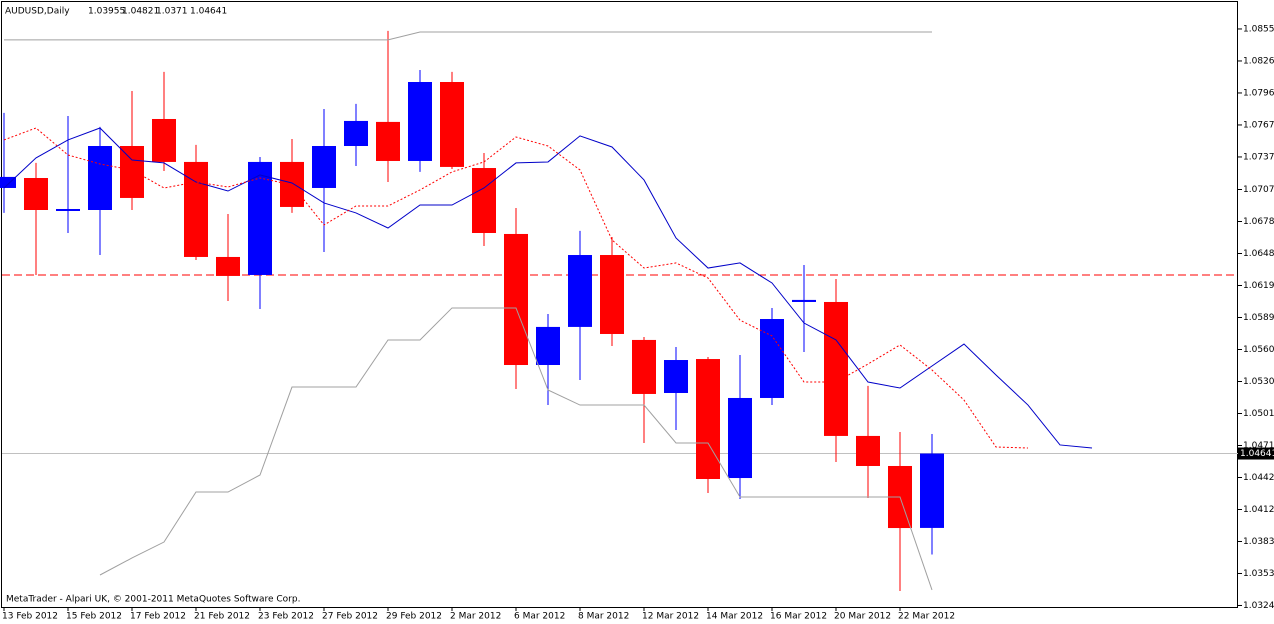 The height and width of the screenshot is (624, 1274). I want to click on x-tick-label: 13 Feb 2012, so click(30, 617).